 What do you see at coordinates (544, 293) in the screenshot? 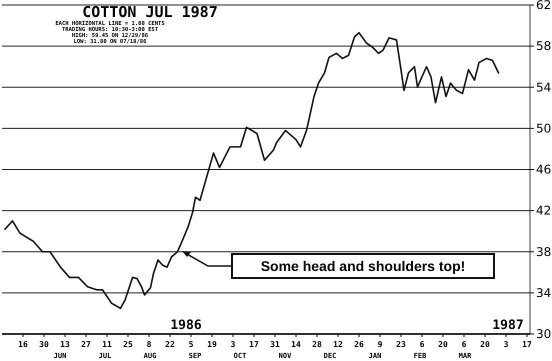
I see `y-tick-label: 34` at bounding box center [544, 293].